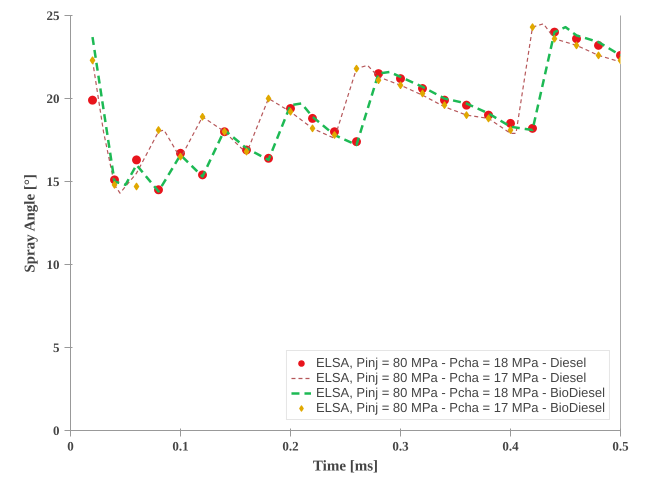  What do you see at coordinates (53, 264) in the screenshot?
I see `y-tick-label: 10` at bounding box center [53, 264].